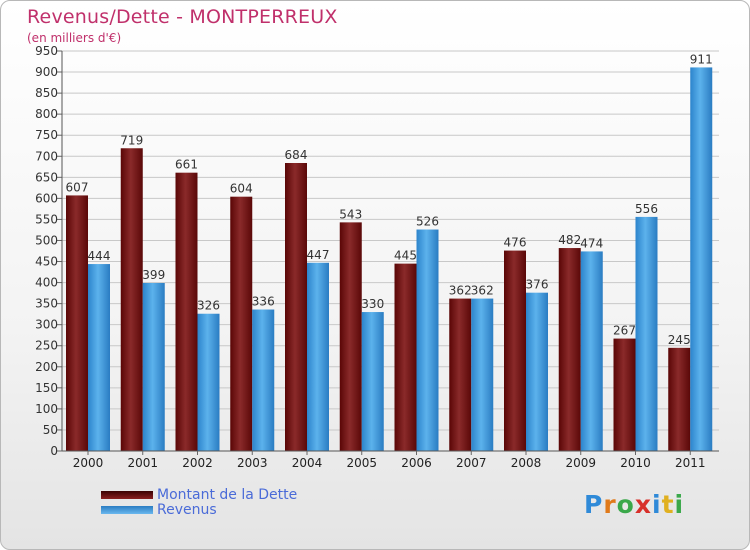 Image resolution: width=750 pixels, height=550 pixels. I want to click on x-tick-label: 2004, so click(307, 463).